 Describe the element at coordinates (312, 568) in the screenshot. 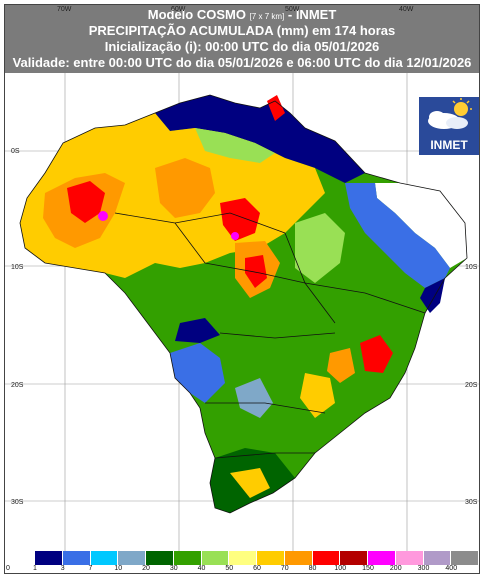

I see `colorbar-label: 80` at that location.